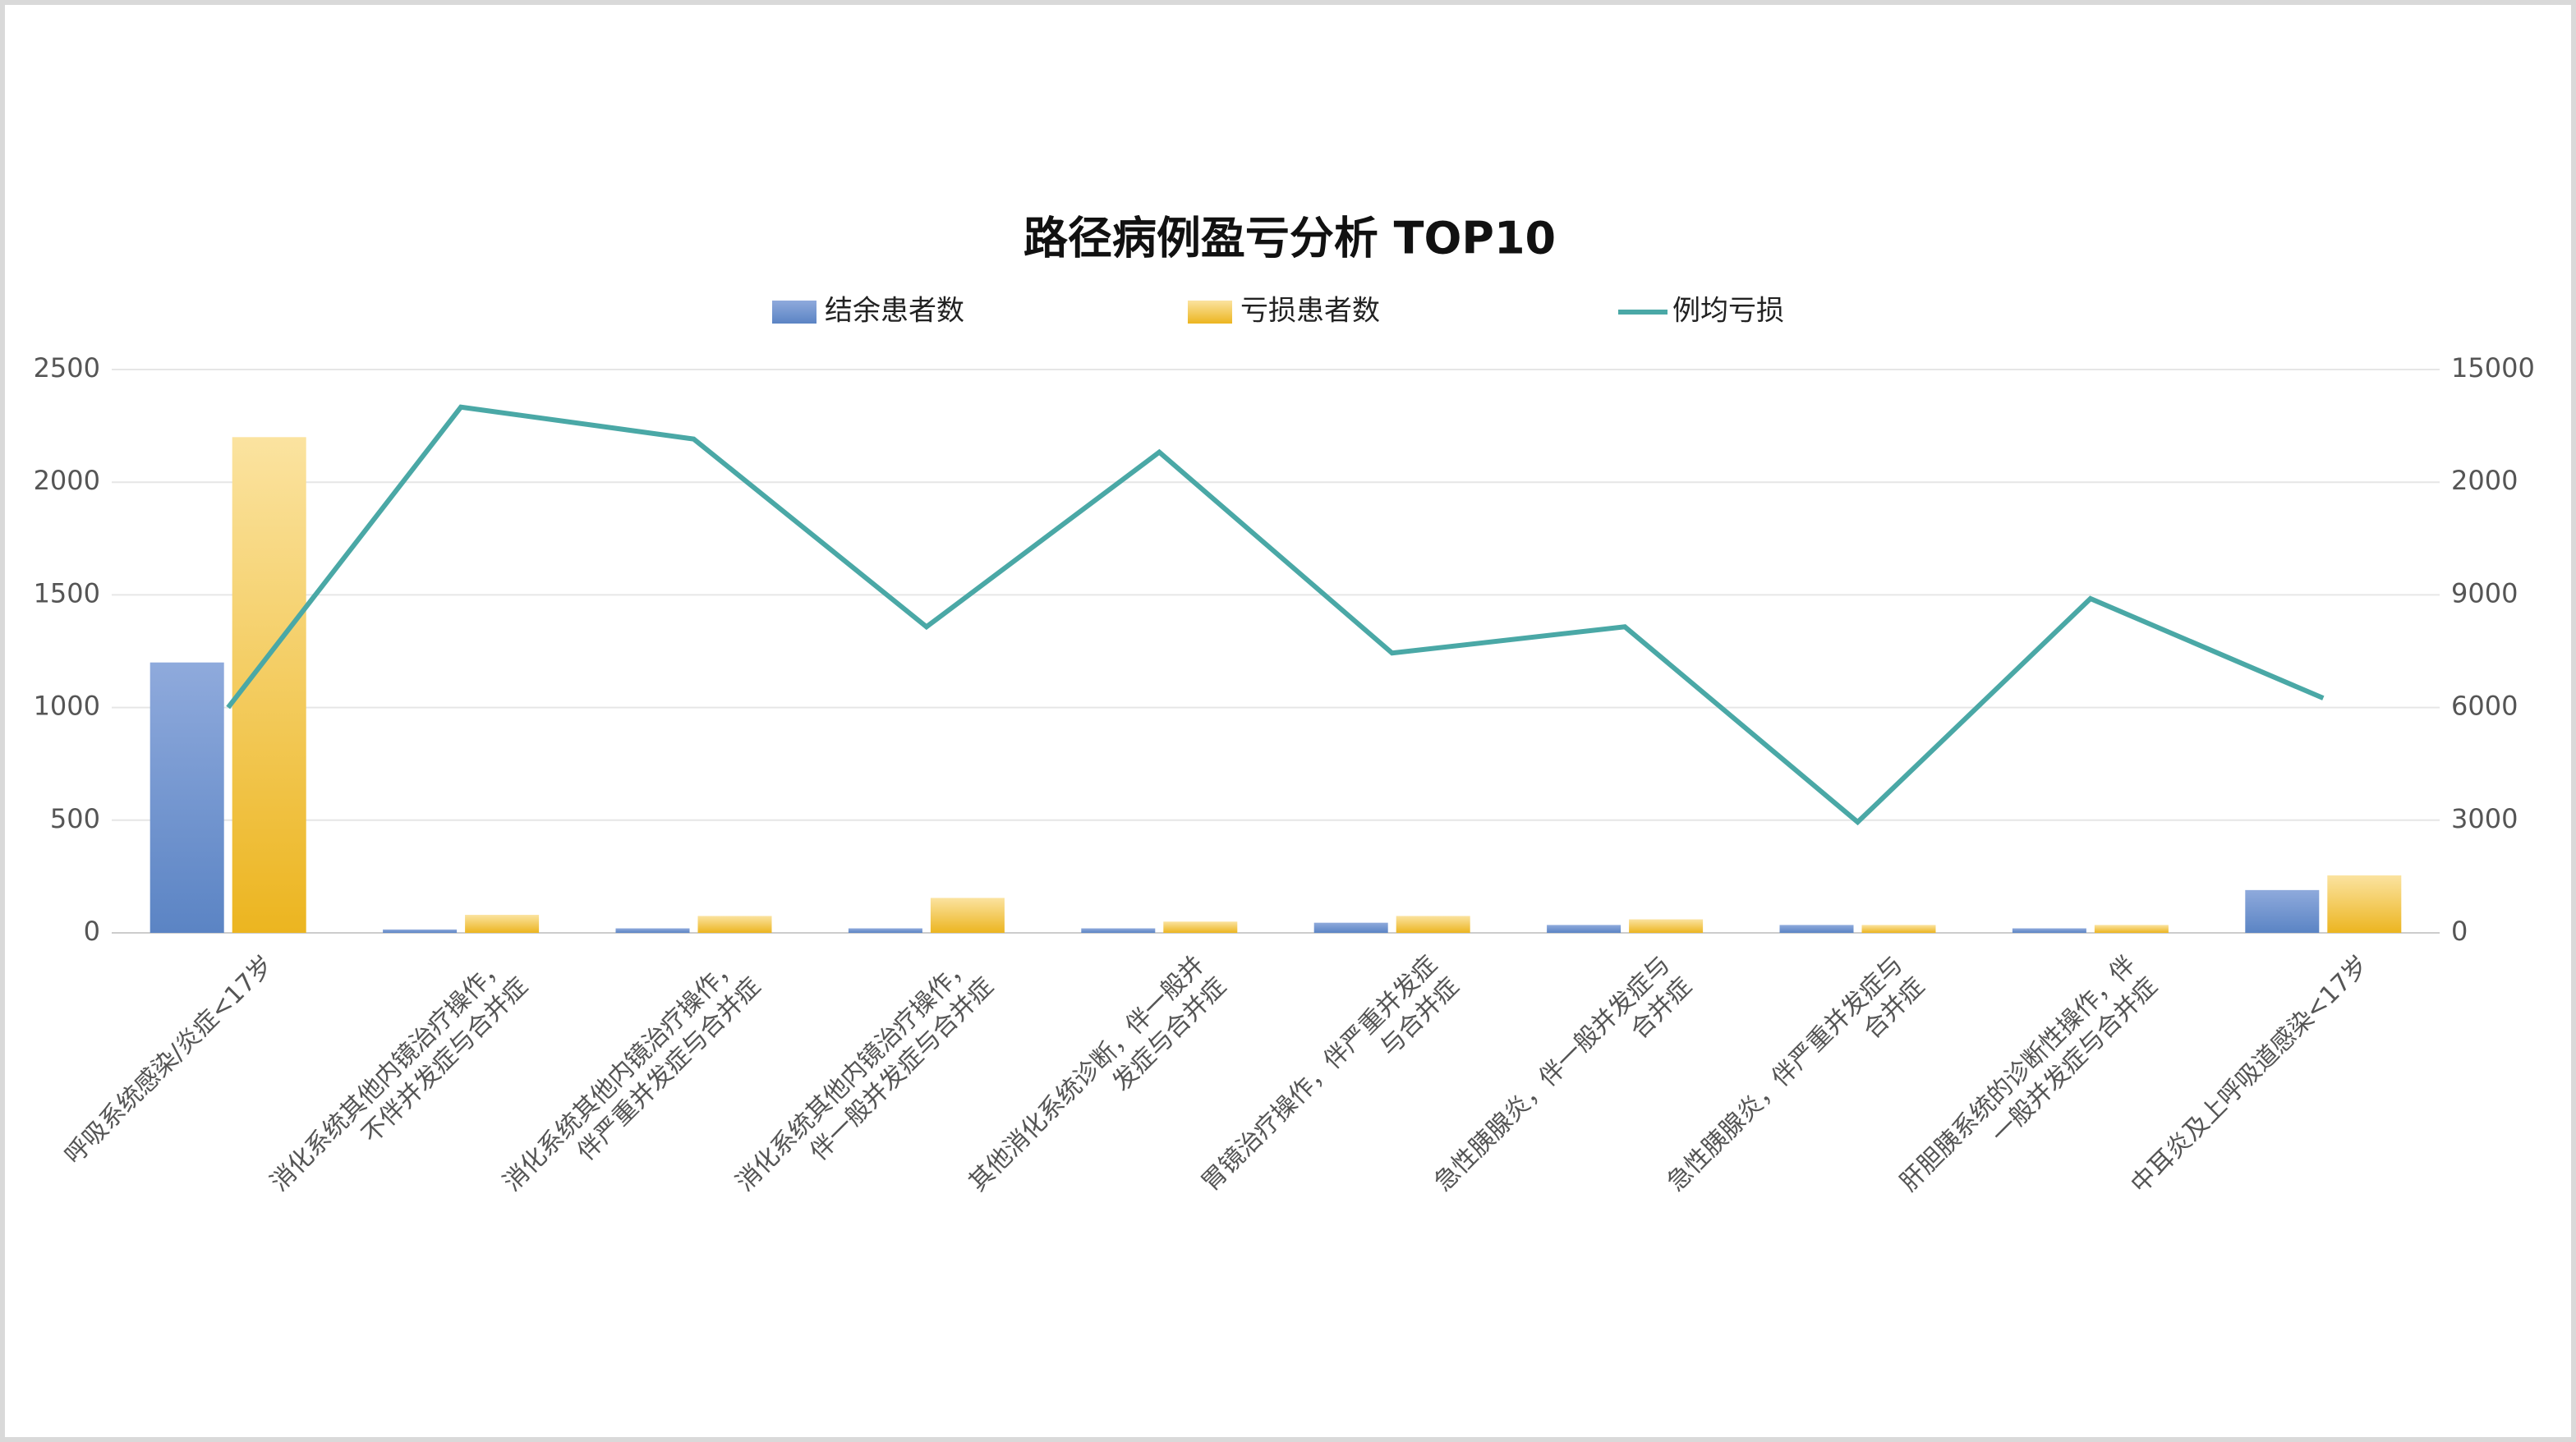  I want to click on y-tick-label: 500, so click(75, 818).